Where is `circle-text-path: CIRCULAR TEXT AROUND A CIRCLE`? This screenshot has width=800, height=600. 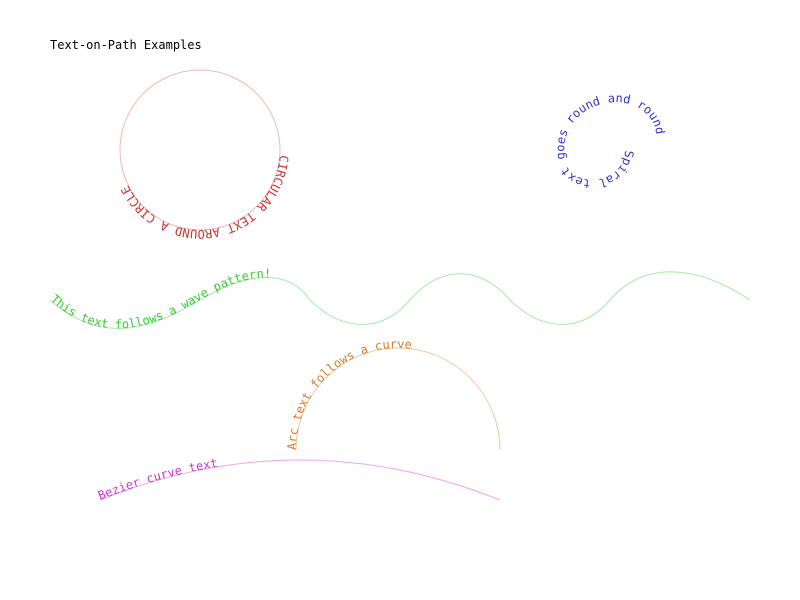
circle-text-path: CIRCULAR TEXT AROUND A CIRCLE is located at coordinates (204, 198).